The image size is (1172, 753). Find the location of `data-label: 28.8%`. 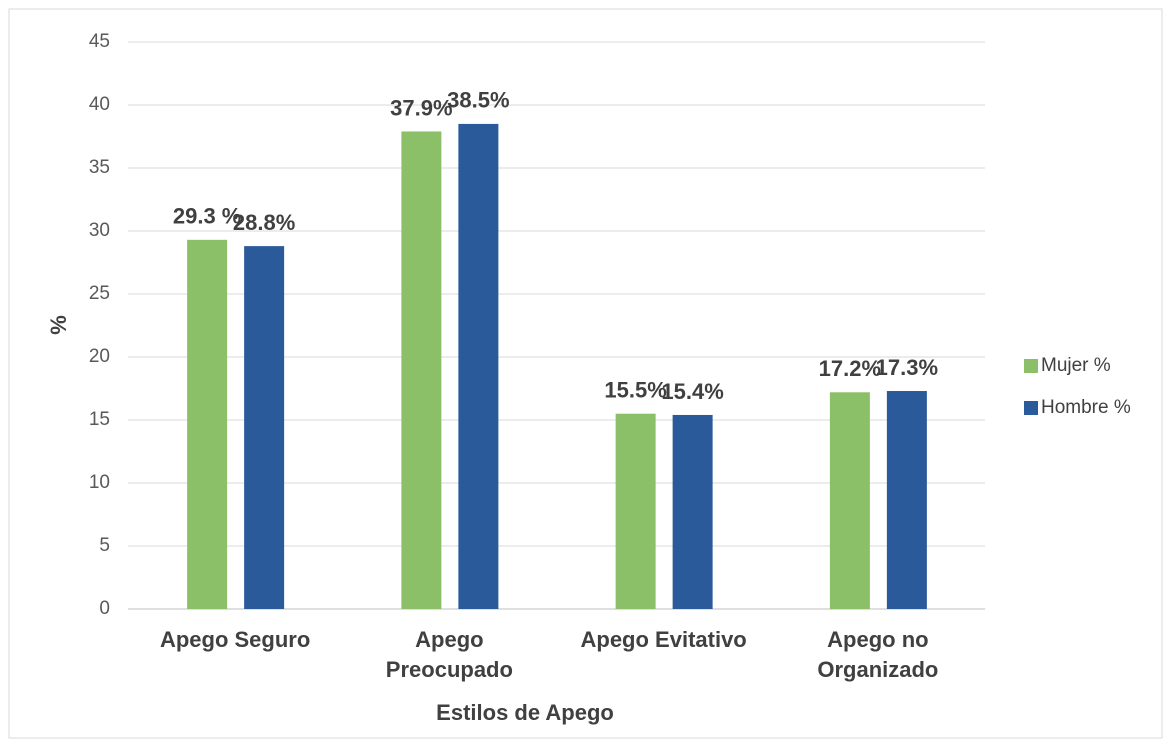

data-label: 28.8% is located at coordinates (264, 222).